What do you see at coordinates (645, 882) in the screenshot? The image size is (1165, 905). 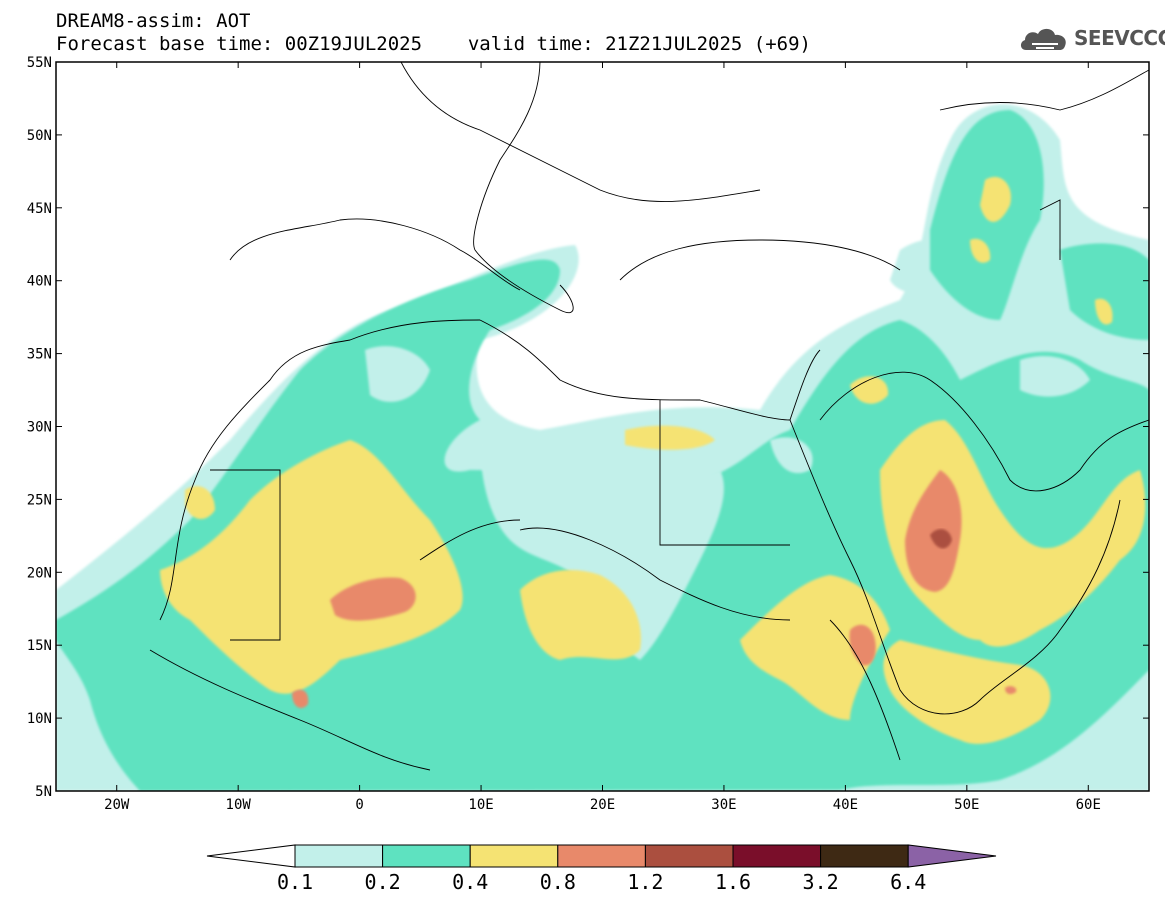 I see `legend-label: 1.2` at bounding box center [645, 882].